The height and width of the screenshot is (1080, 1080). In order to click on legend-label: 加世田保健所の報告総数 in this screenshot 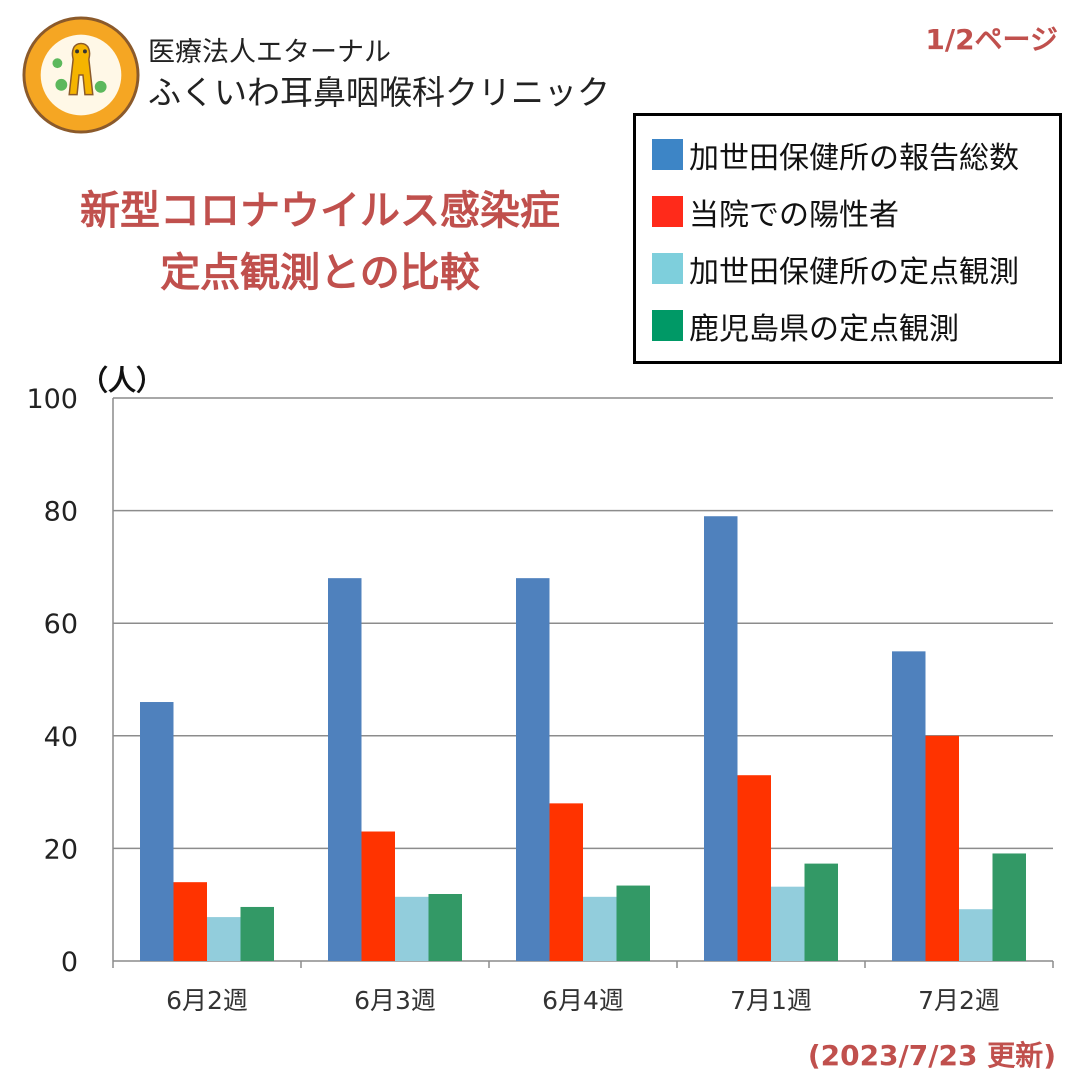, I will do `click(854, 158)`.